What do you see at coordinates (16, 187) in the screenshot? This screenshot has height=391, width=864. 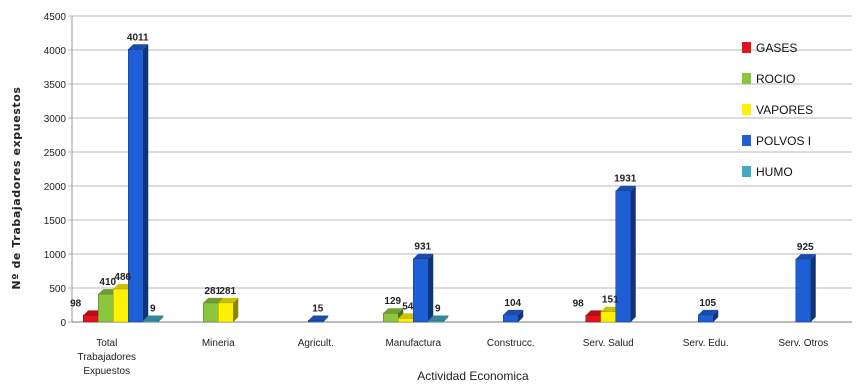 I see `y-axis-title: Nº de Trabajadores expuestos` at bounding box center [16, 187].